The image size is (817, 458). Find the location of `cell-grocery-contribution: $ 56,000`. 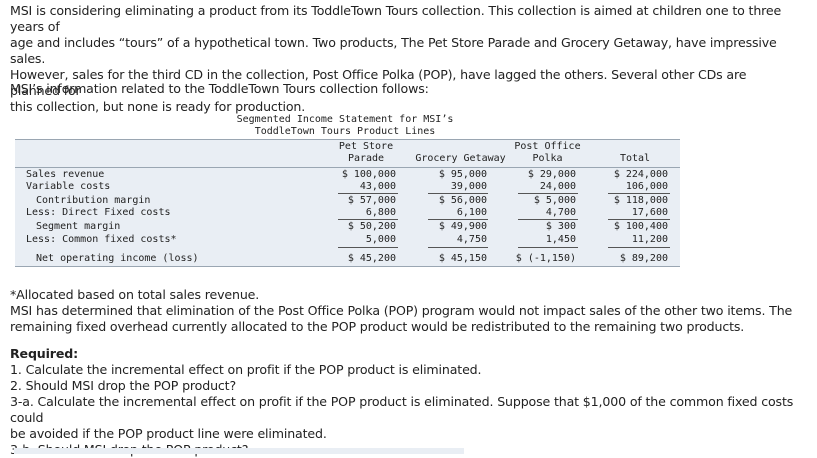

cell-grocery-contribution: $ 56,000 is located at coordinates (462, 200).